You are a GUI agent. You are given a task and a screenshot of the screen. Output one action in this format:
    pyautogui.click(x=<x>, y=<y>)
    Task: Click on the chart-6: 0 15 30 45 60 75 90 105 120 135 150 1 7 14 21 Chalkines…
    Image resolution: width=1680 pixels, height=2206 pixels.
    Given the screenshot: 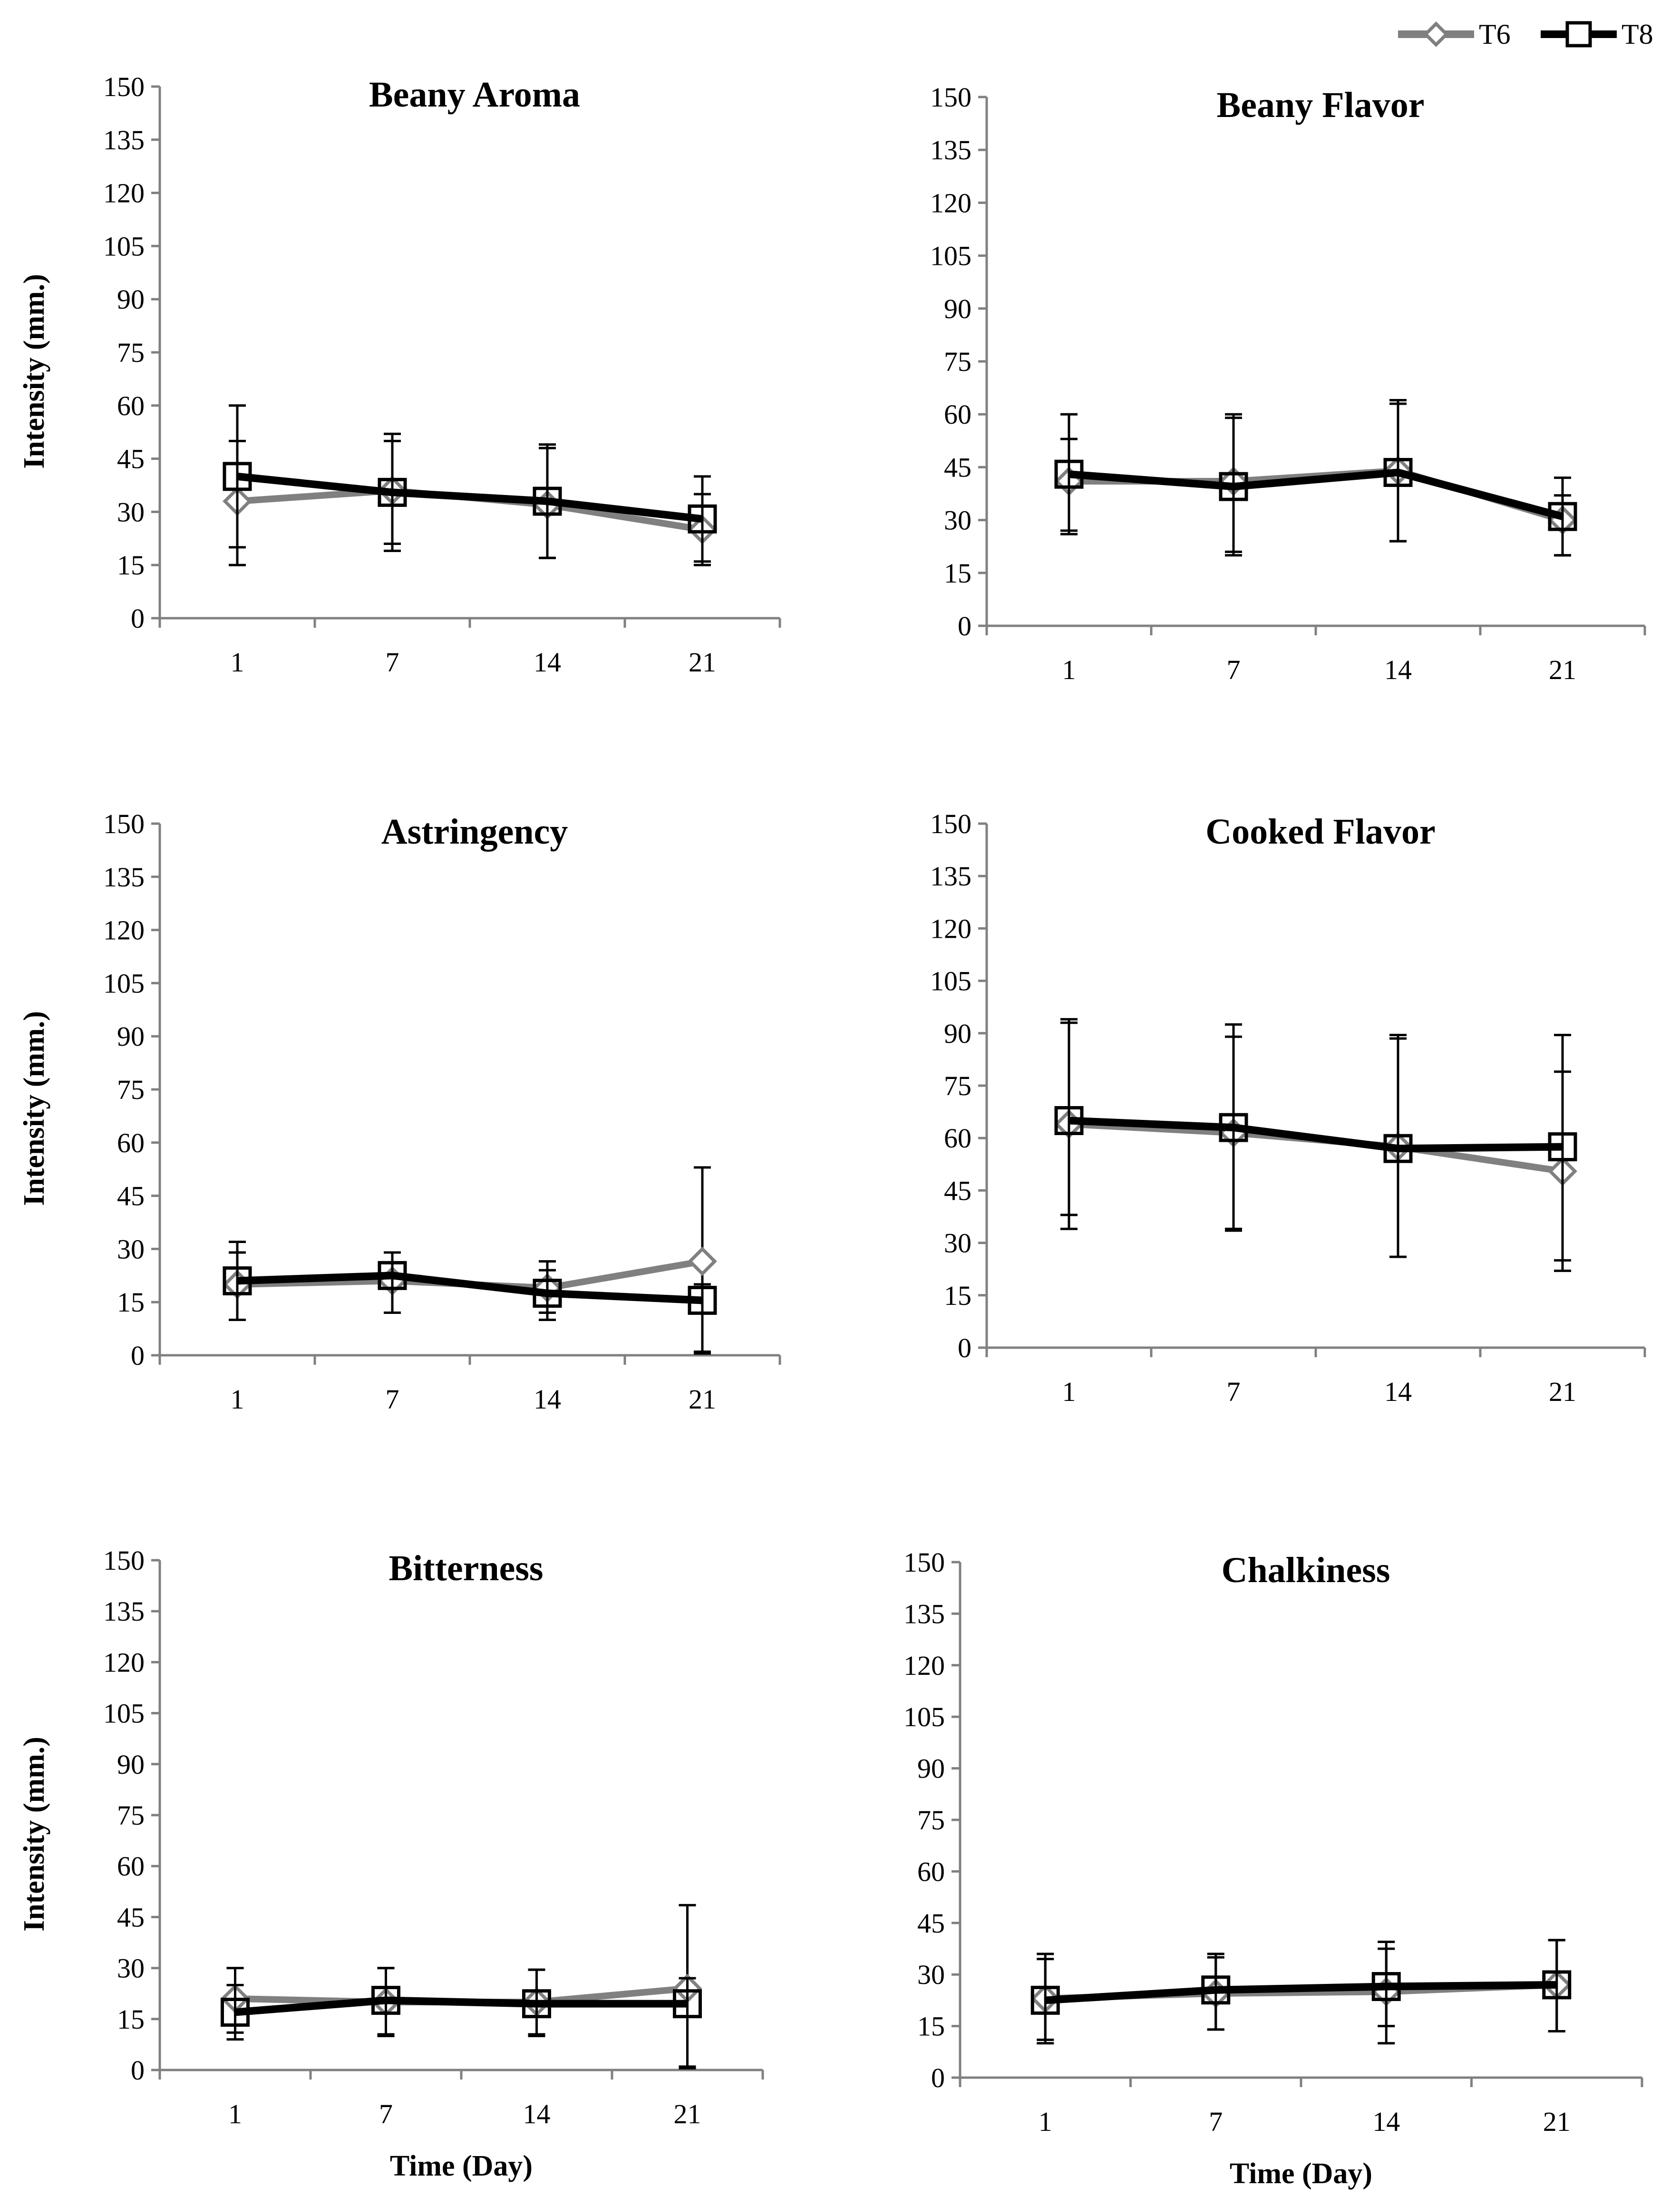 What is the action you would take?
    pyautogui.click(x=1273, y=1869)
    